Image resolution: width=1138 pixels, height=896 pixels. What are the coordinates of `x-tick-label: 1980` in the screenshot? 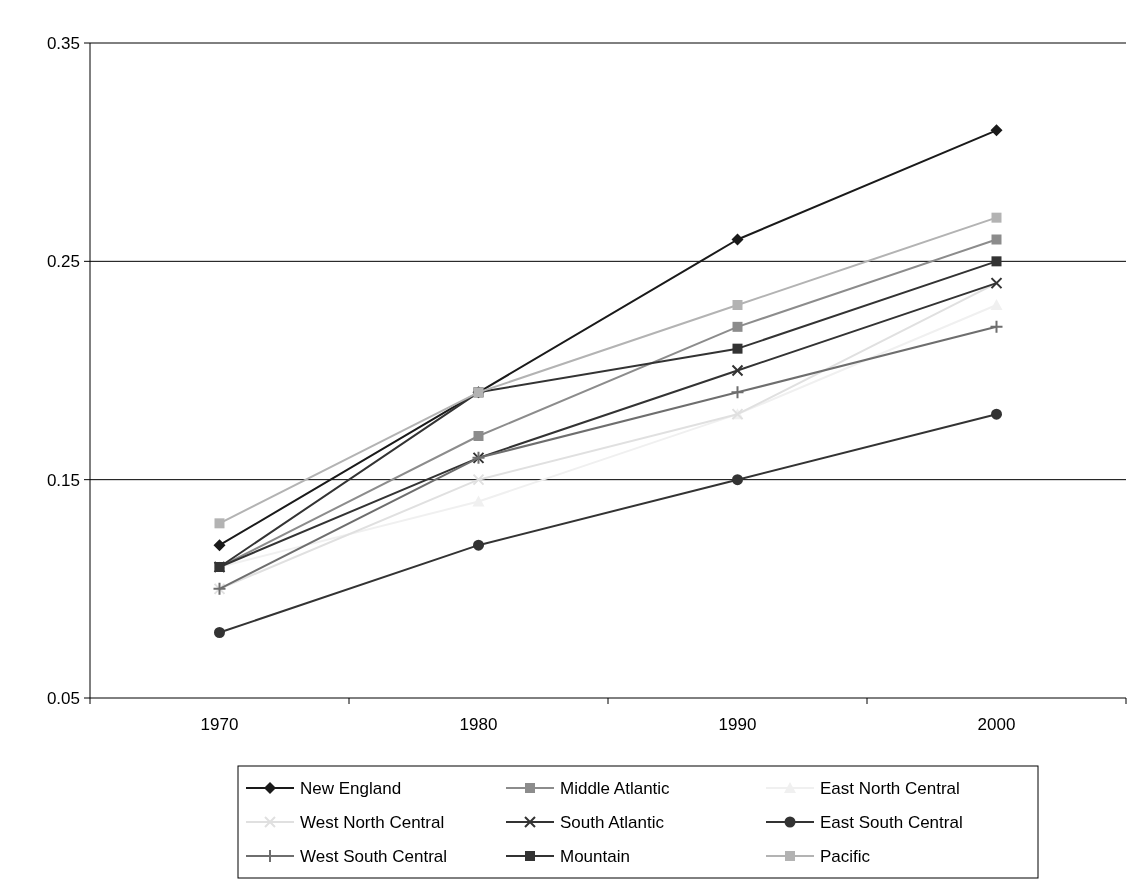 It's located at (478, 724).